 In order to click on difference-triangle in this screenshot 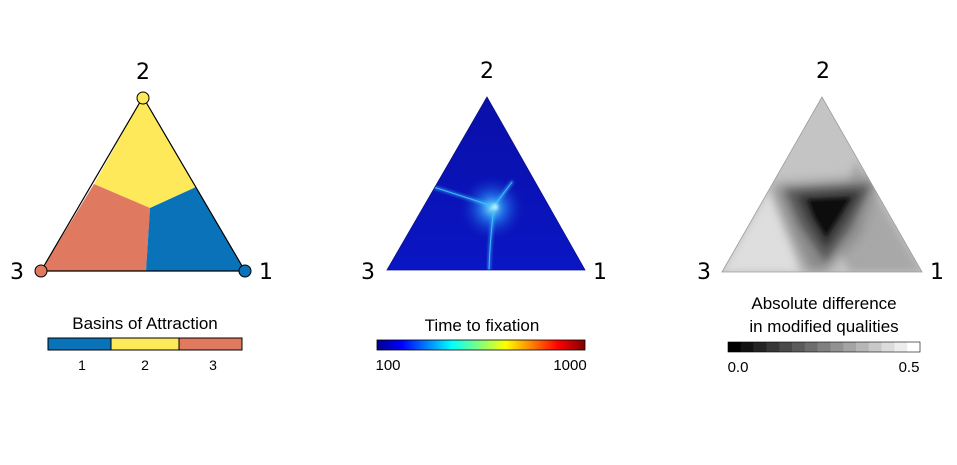, I will do `click(822, 184)`.